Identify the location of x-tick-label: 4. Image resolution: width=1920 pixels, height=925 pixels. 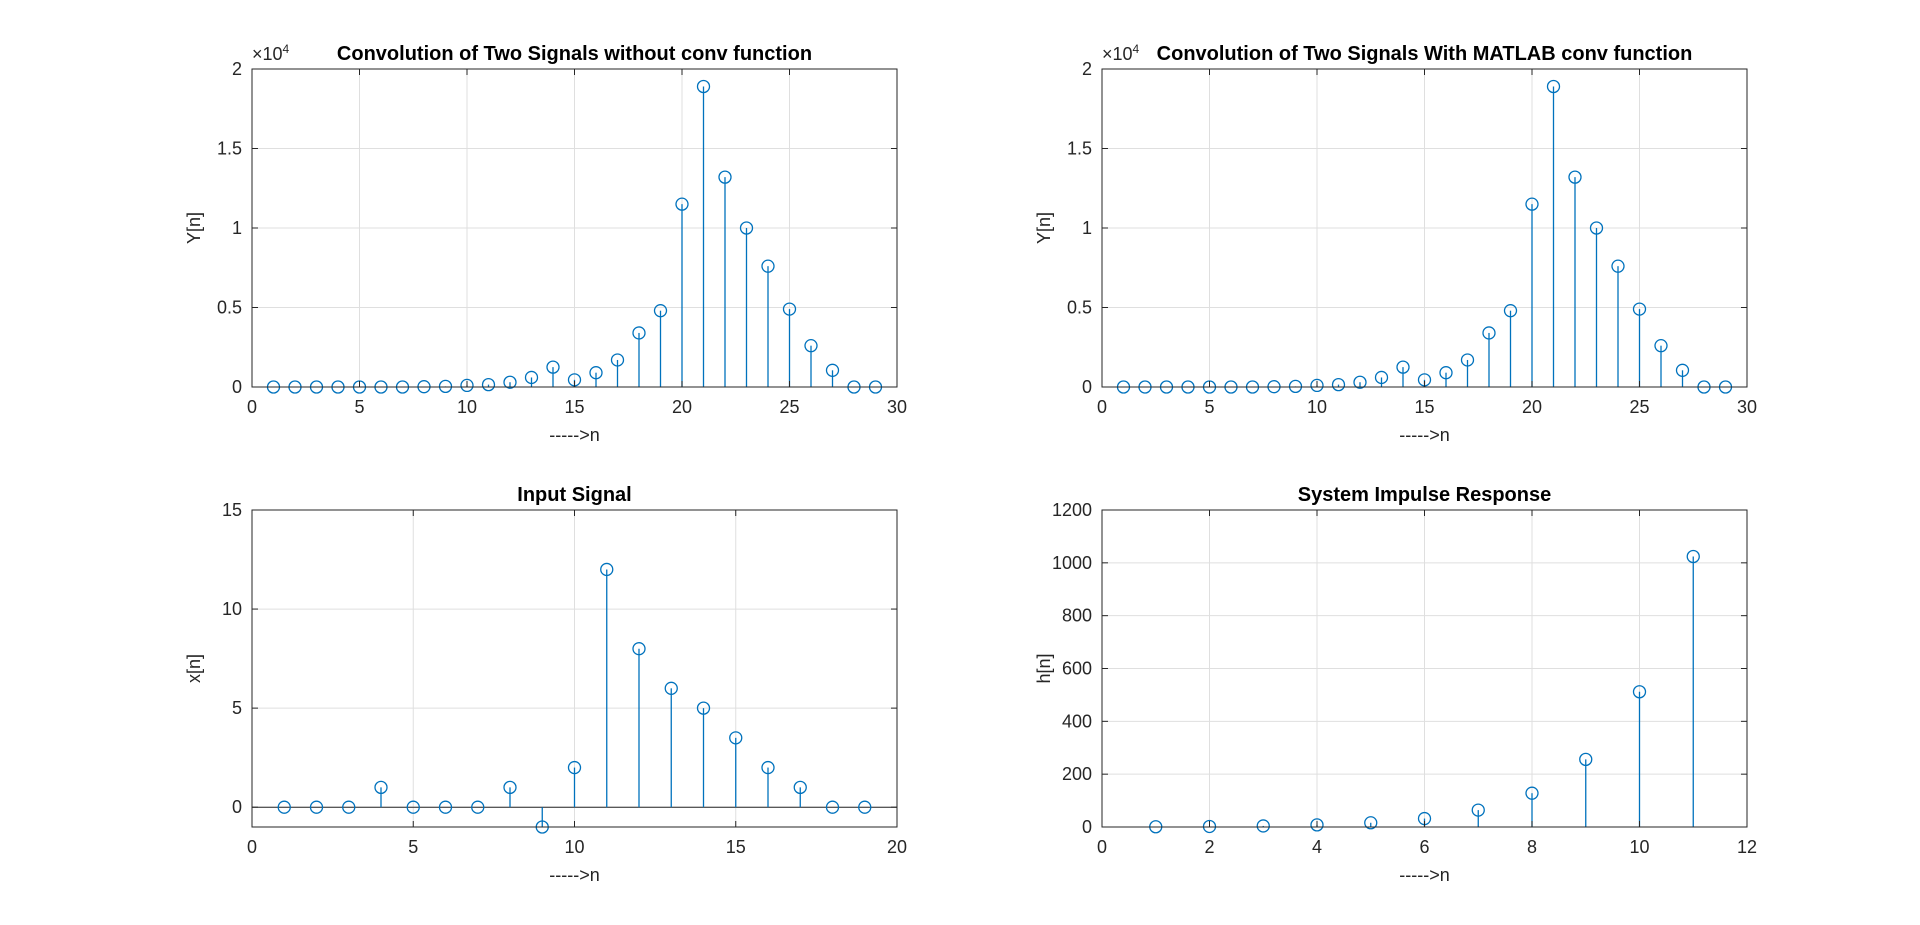
(1317, 847).